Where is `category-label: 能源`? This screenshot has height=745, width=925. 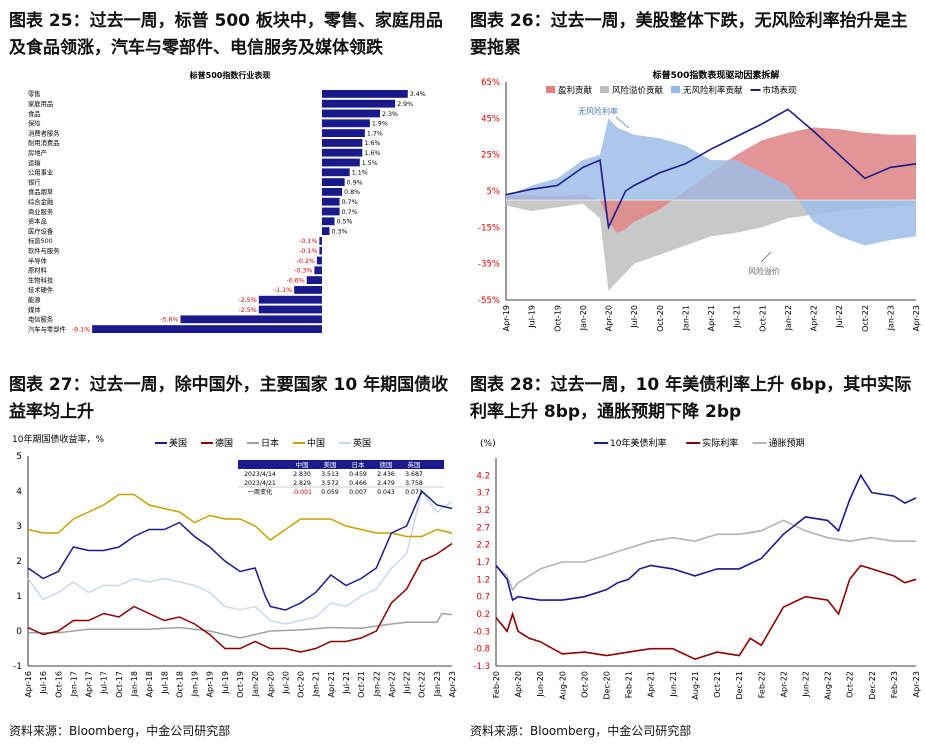 category-label: 能源 is located at coordinates (34, 299).